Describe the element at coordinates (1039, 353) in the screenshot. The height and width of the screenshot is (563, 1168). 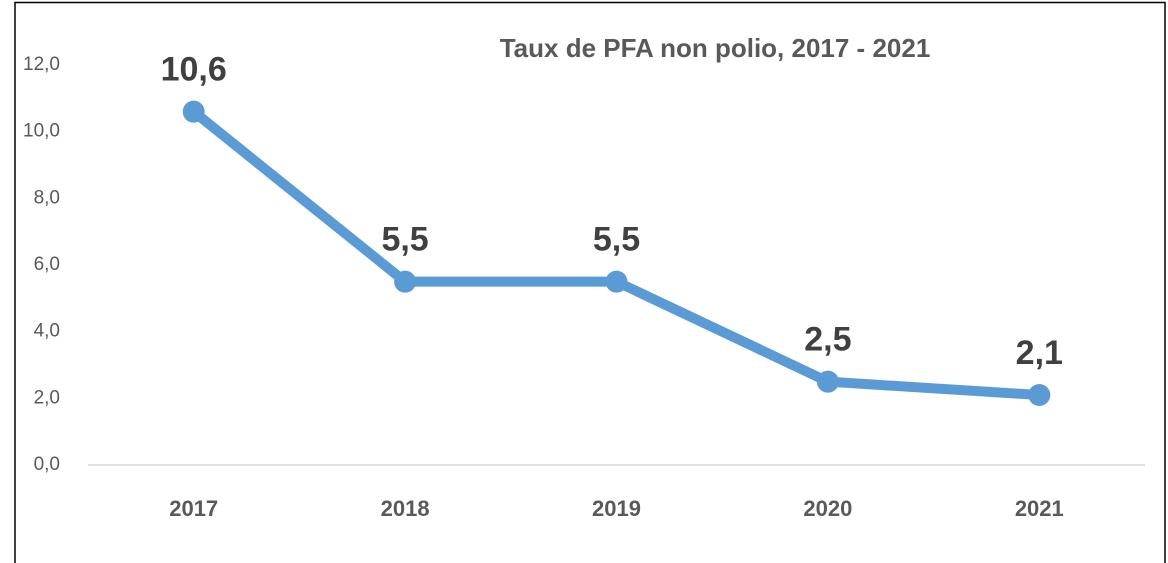
I see `data-label: 2,1` at that location.